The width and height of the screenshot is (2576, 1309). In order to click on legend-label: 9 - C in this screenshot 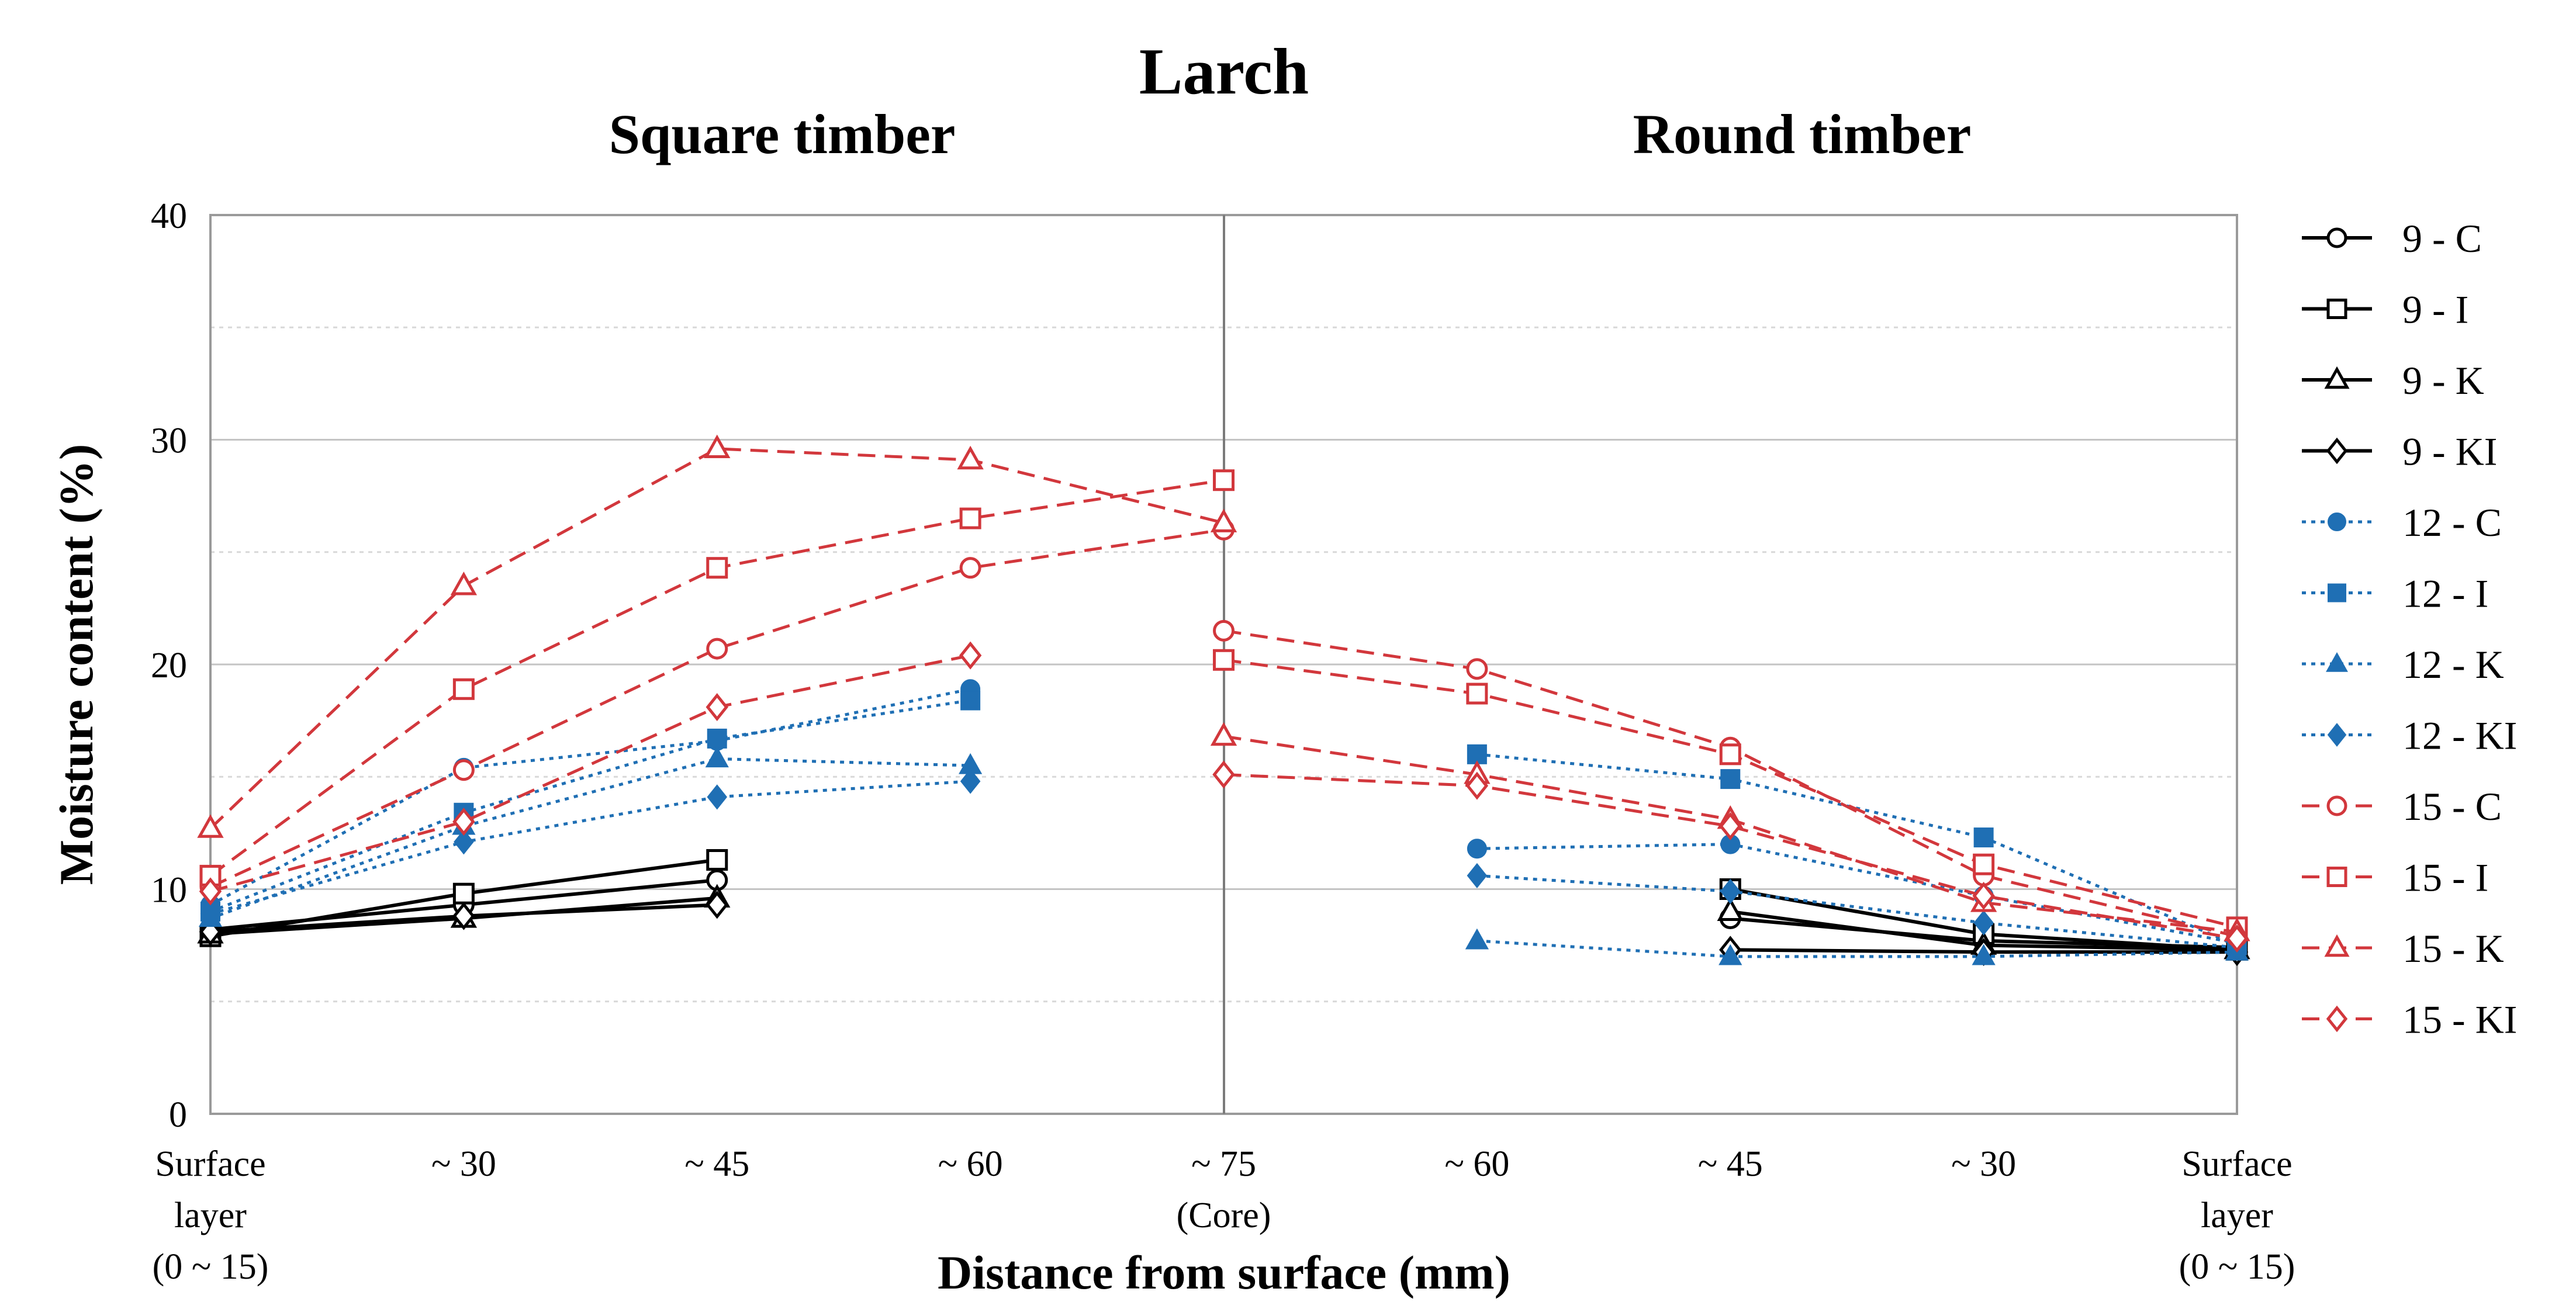, I will do `click(2442, 238)`.